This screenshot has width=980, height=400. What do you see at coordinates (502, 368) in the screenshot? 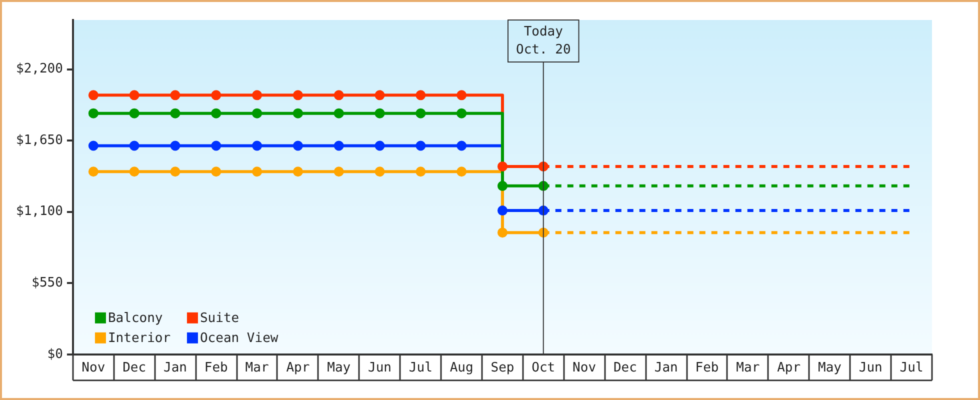
I see `x-tick-label: Sep` at bounding box center [502, 368].